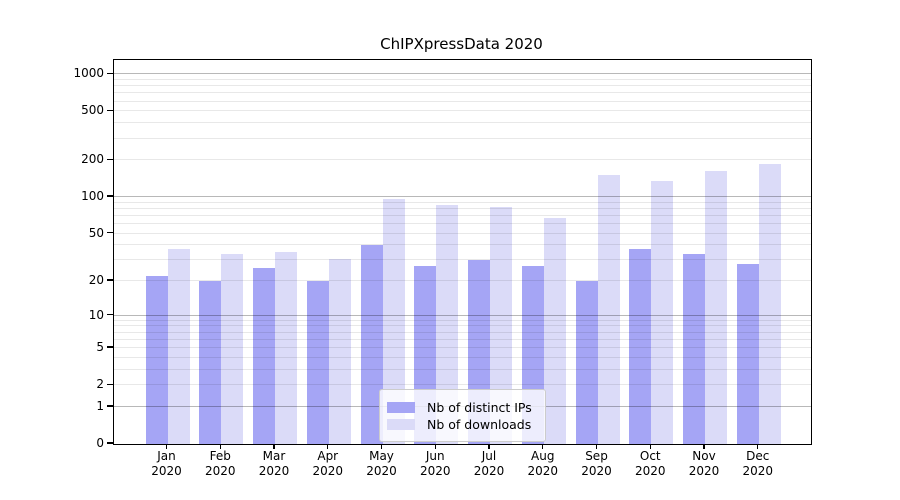 The image size is (900, 500). What do you see at coordinates (166, 456) in the screenshot?
I see `x-axis-tick-label-month: Jan` at bounding box center [166, 456].